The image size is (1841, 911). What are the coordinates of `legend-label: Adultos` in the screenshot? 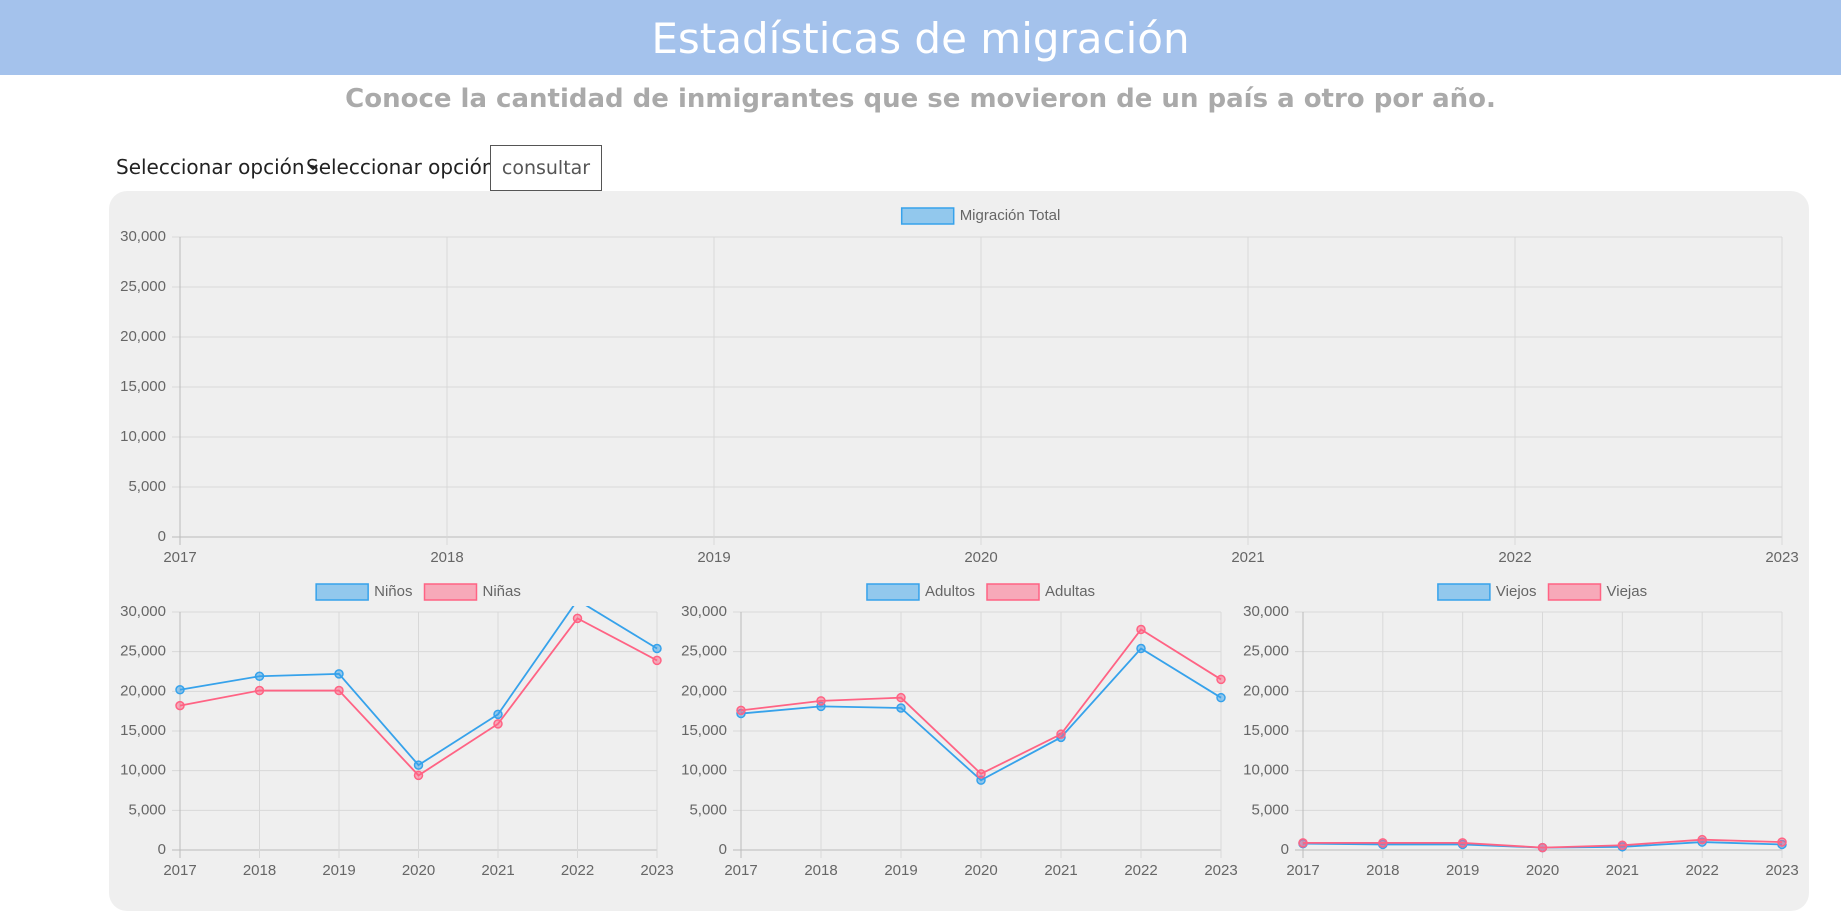 It's located at (950, 591).